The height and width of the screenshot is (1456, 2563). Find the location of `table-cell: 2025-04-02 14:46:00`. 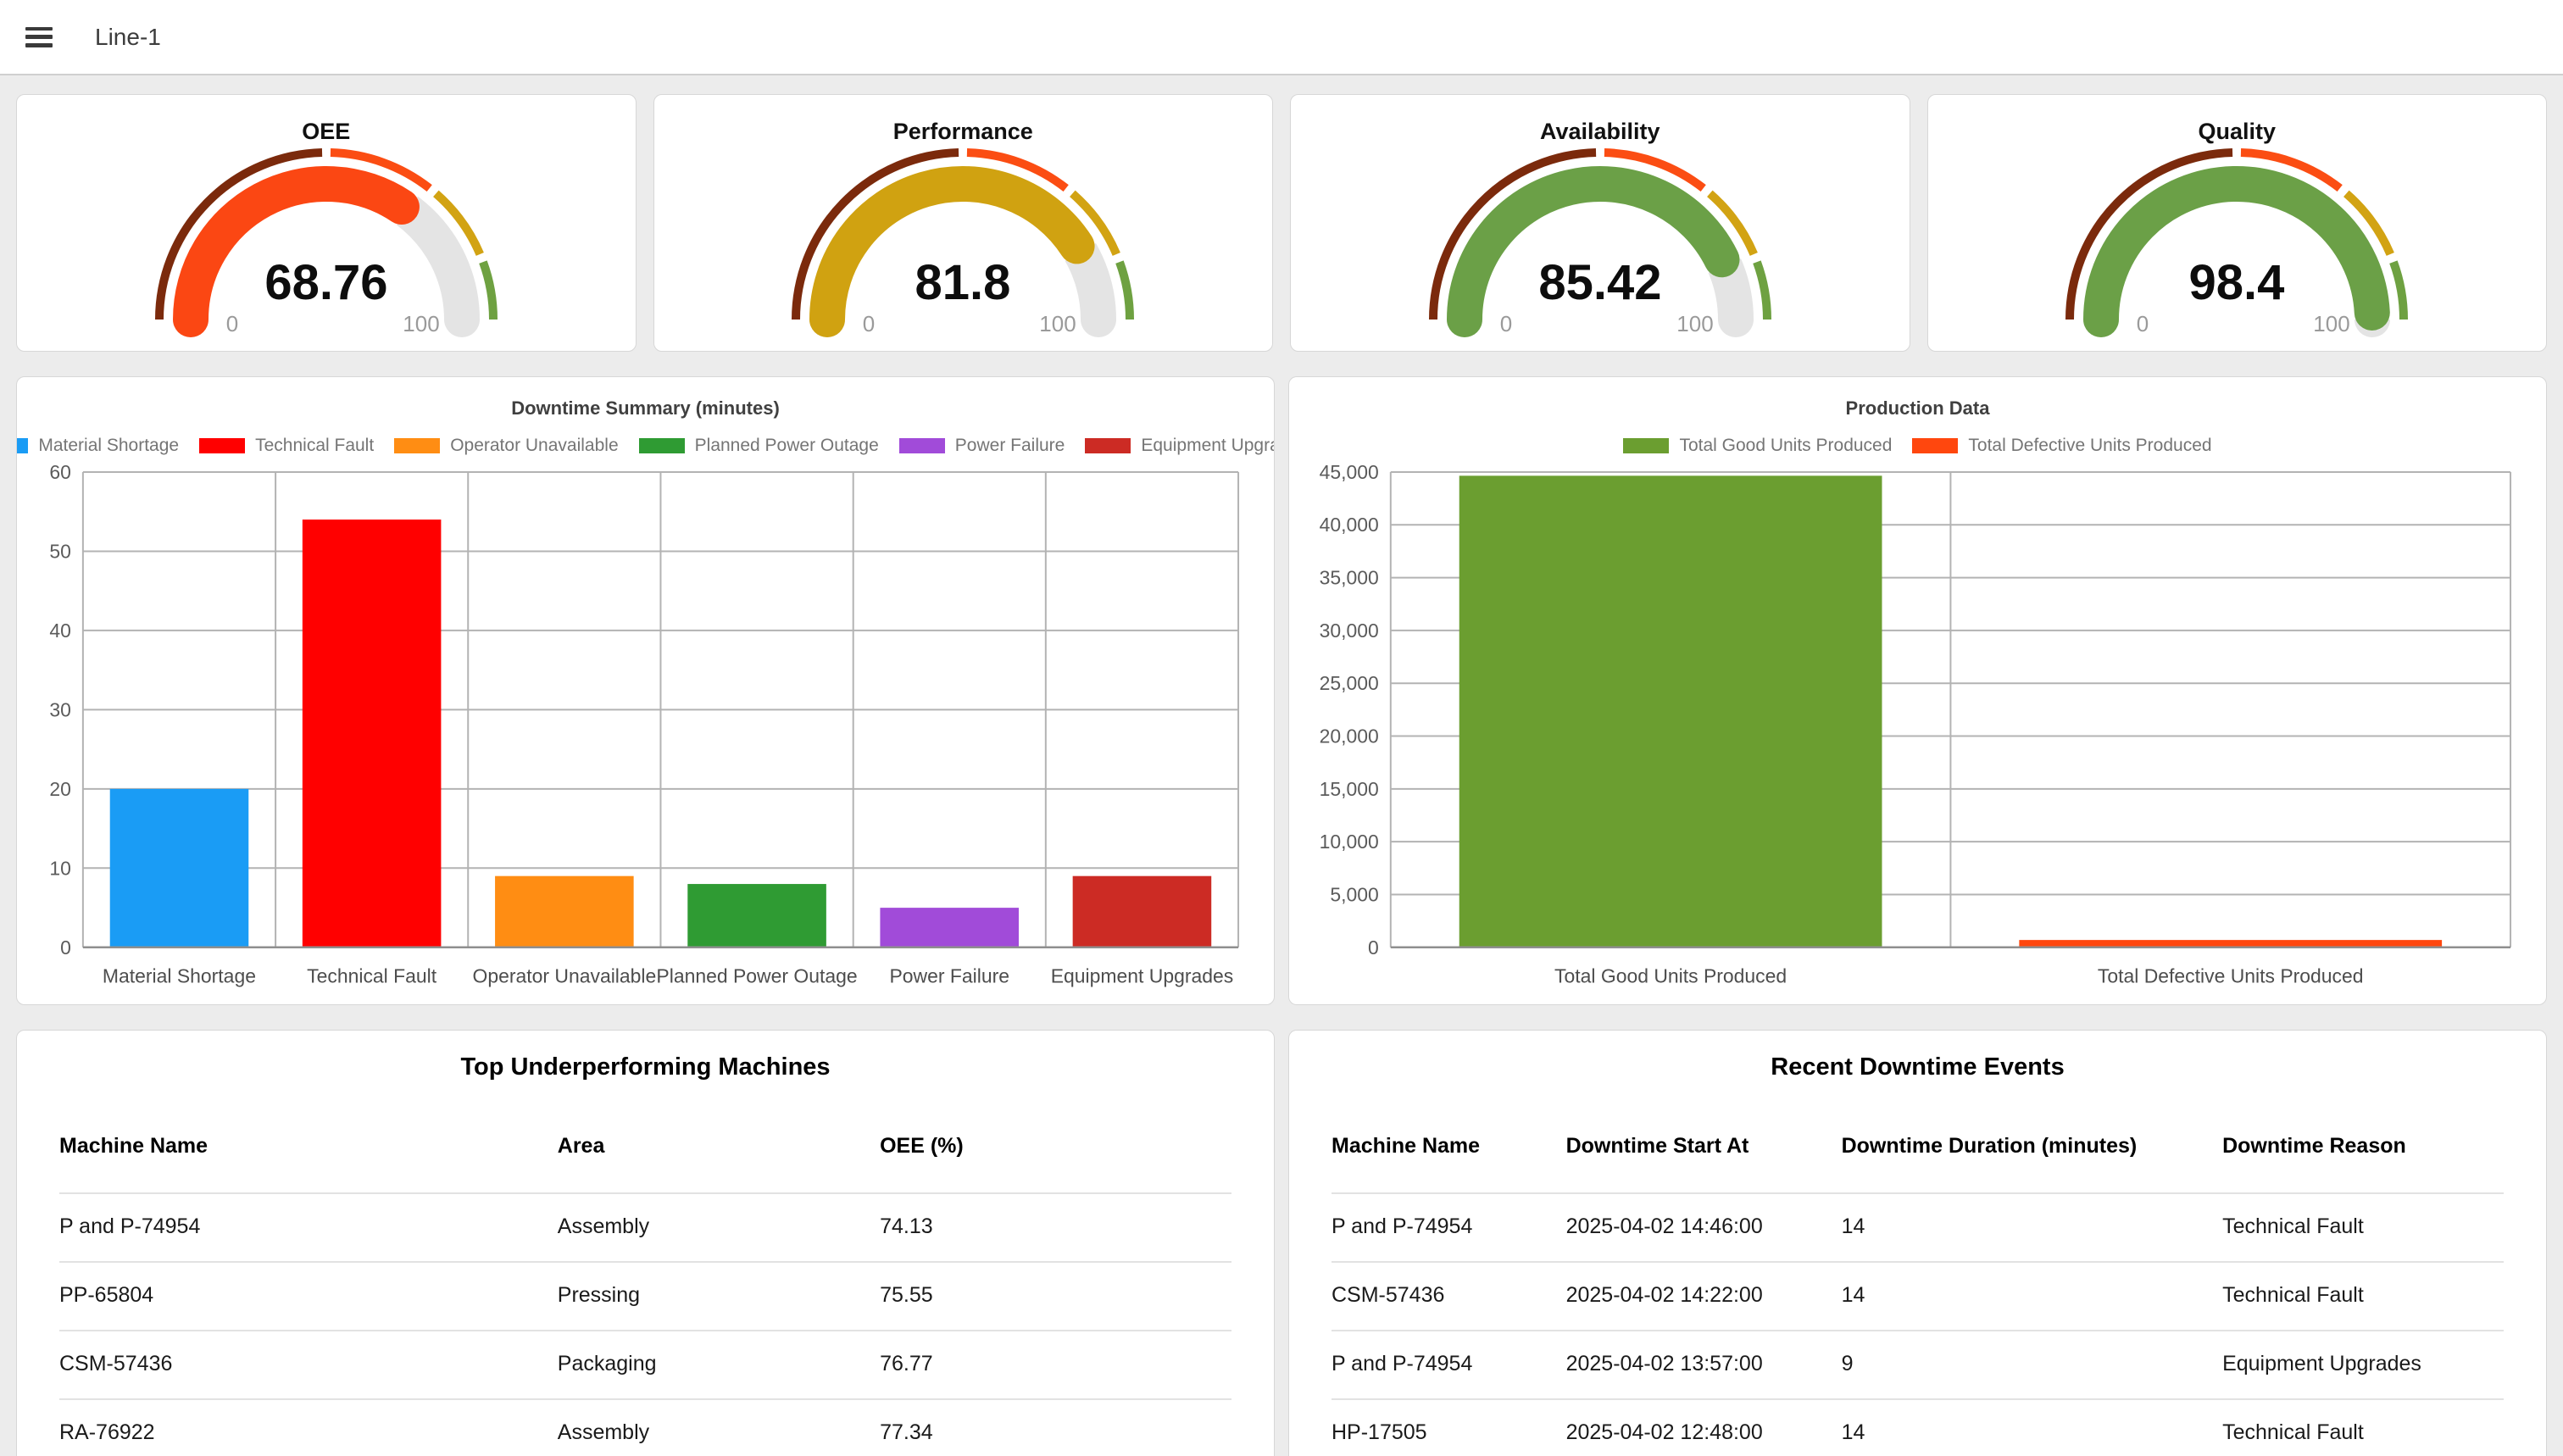

table-cell: 2025-04-02 14:46:00 is located at coordinates (1703, 1228).